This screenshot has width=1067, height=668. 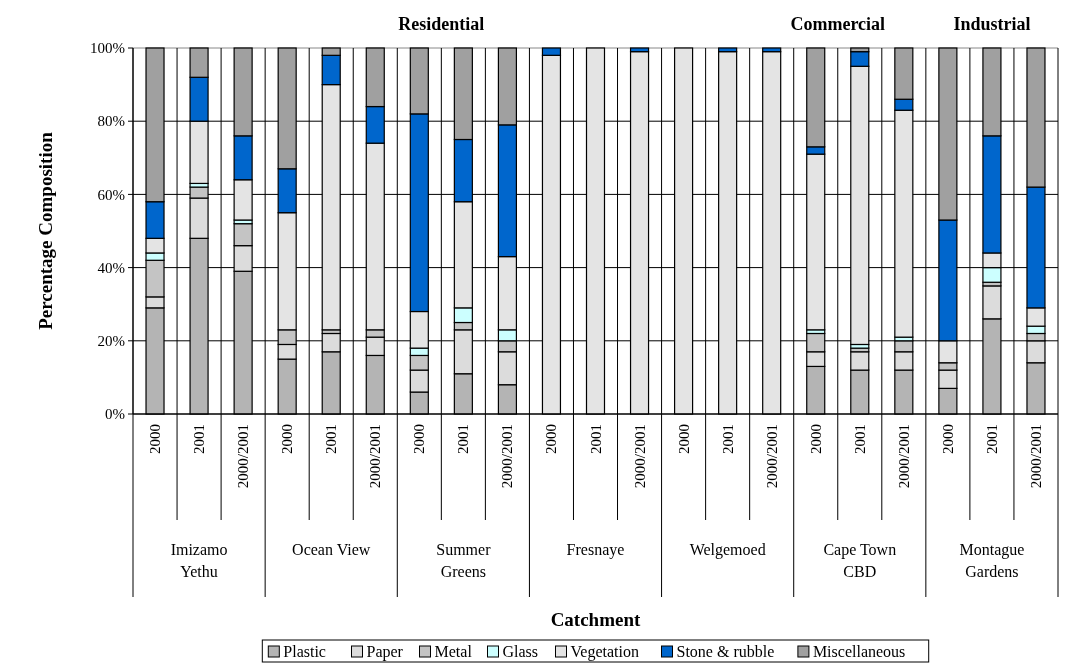 What do you see at coordinates (727, 550) in the screenshot?
I see `text: Welgemoed` at bounding box center [727, 550].